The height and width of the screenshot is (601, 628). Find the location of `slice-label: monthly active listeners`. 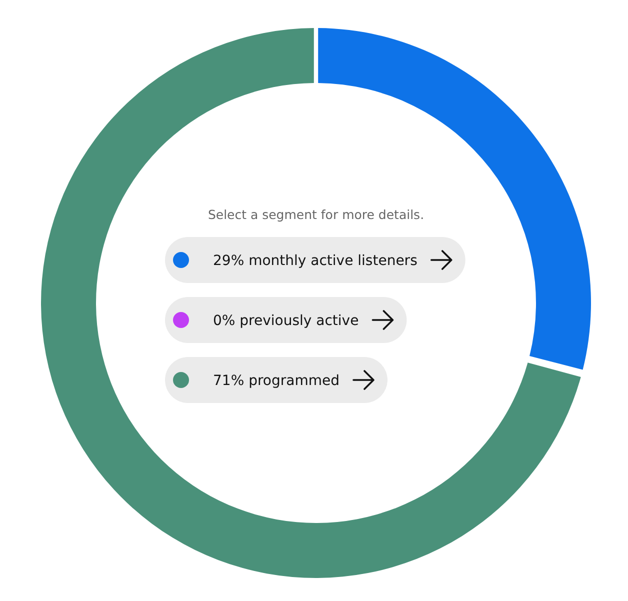

slice-label: monthly active listeners is located at coordinates (333, 261).